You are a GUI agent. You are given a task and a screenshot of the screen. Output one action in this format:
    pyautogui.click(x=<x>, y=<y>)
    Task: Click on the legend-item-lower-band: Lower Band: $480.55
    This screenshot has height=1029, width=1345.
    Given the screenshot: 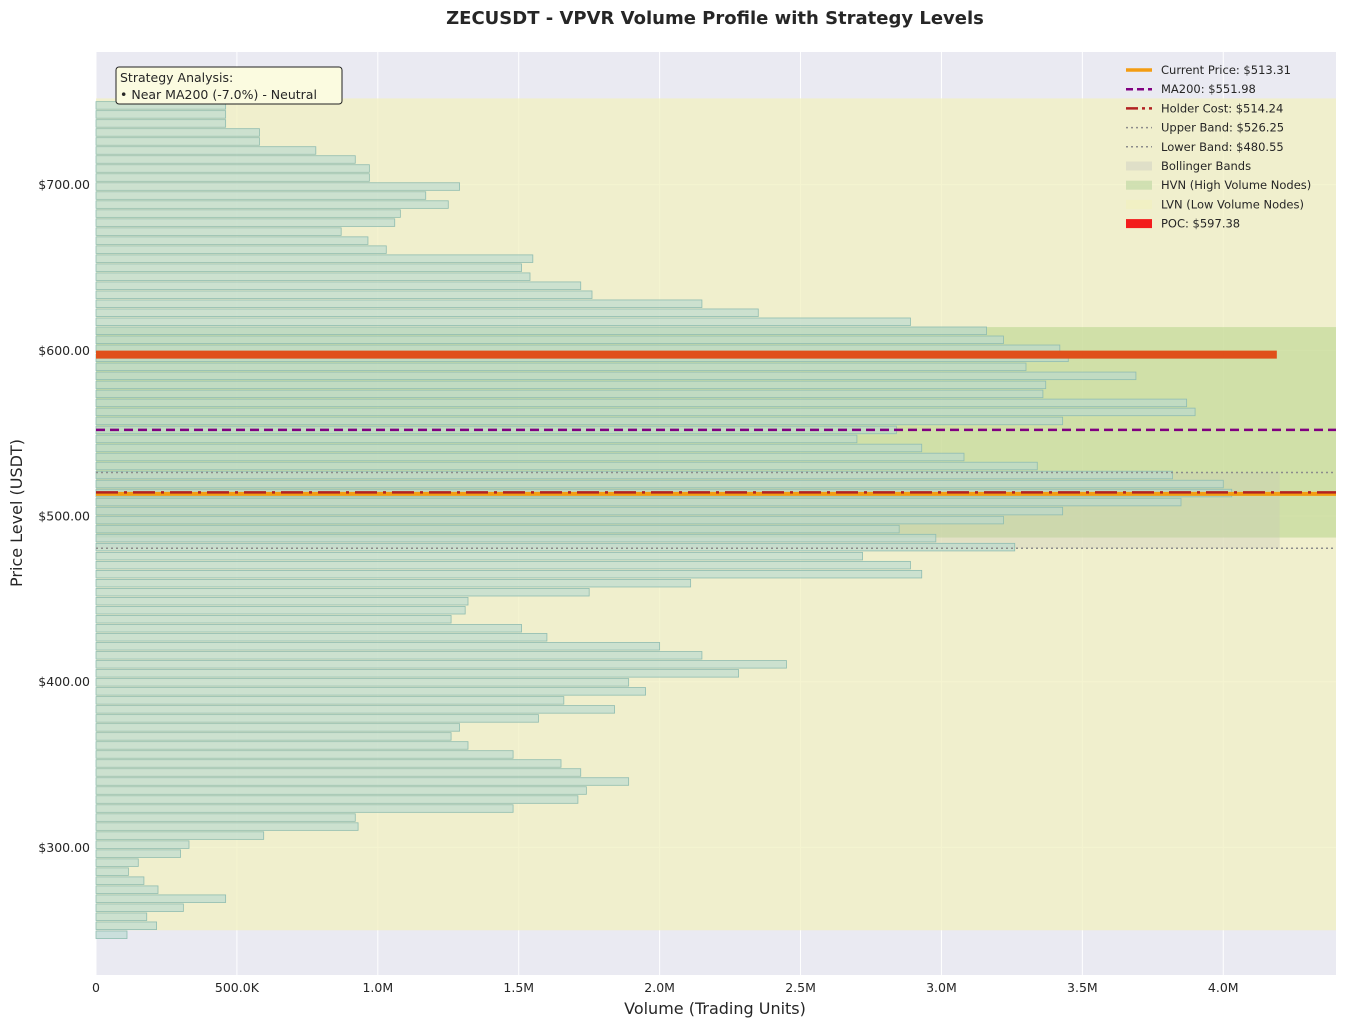 What is the action you would take?
    pyautogui.click(x=1205, y=147)
    